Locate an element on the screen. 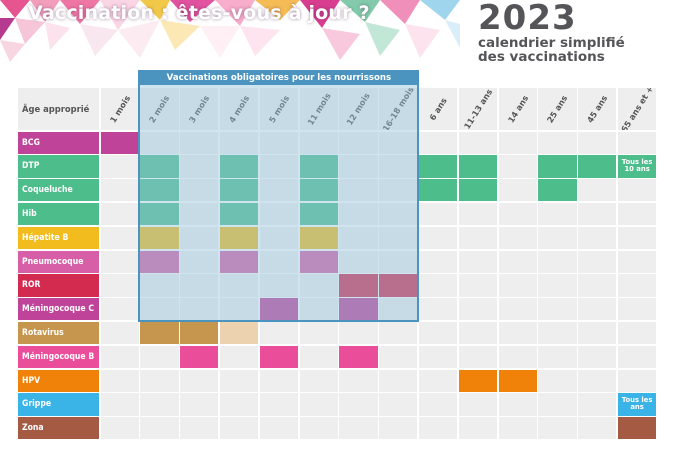  column-header: 4 mois is located at coordinates (239, 109).